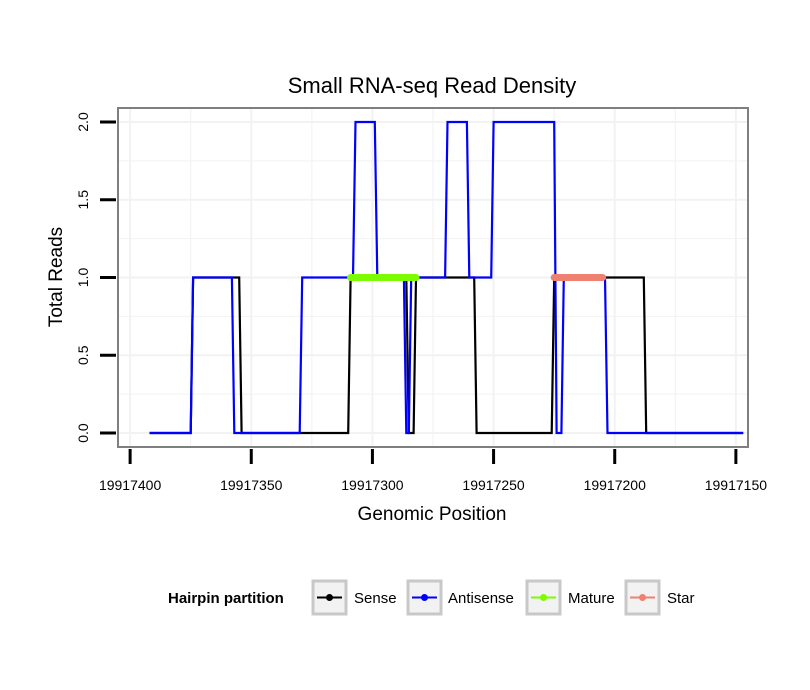 This screenshot has width=810, height=690. What do you see at coordinates (83, 200) in the screenshot?
I see `y-tick-label: 1.5` at bounding box center [83, 200].